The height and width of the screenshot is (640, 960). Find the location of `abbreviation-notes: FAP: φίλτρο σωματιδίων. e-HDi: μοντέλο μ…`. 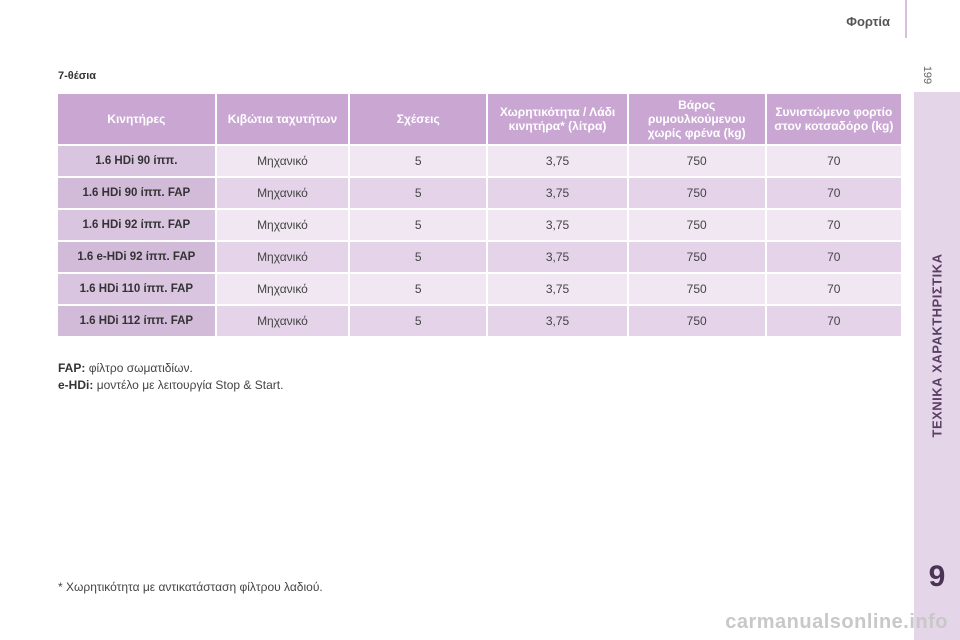

abbreviation-notes: FAP: φίλτρο σωματιδίων. e-HDi: μοντέλο μ… is located at coordinates (170, 377).